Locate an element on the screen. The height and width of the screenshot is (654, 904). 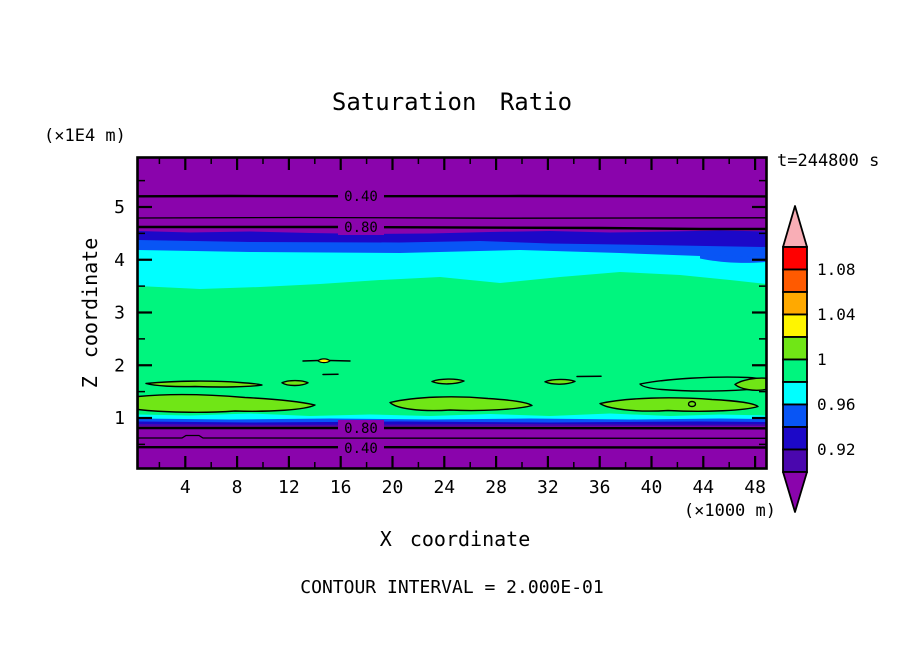
lime-patch-left is located at coordinates (227, 403).